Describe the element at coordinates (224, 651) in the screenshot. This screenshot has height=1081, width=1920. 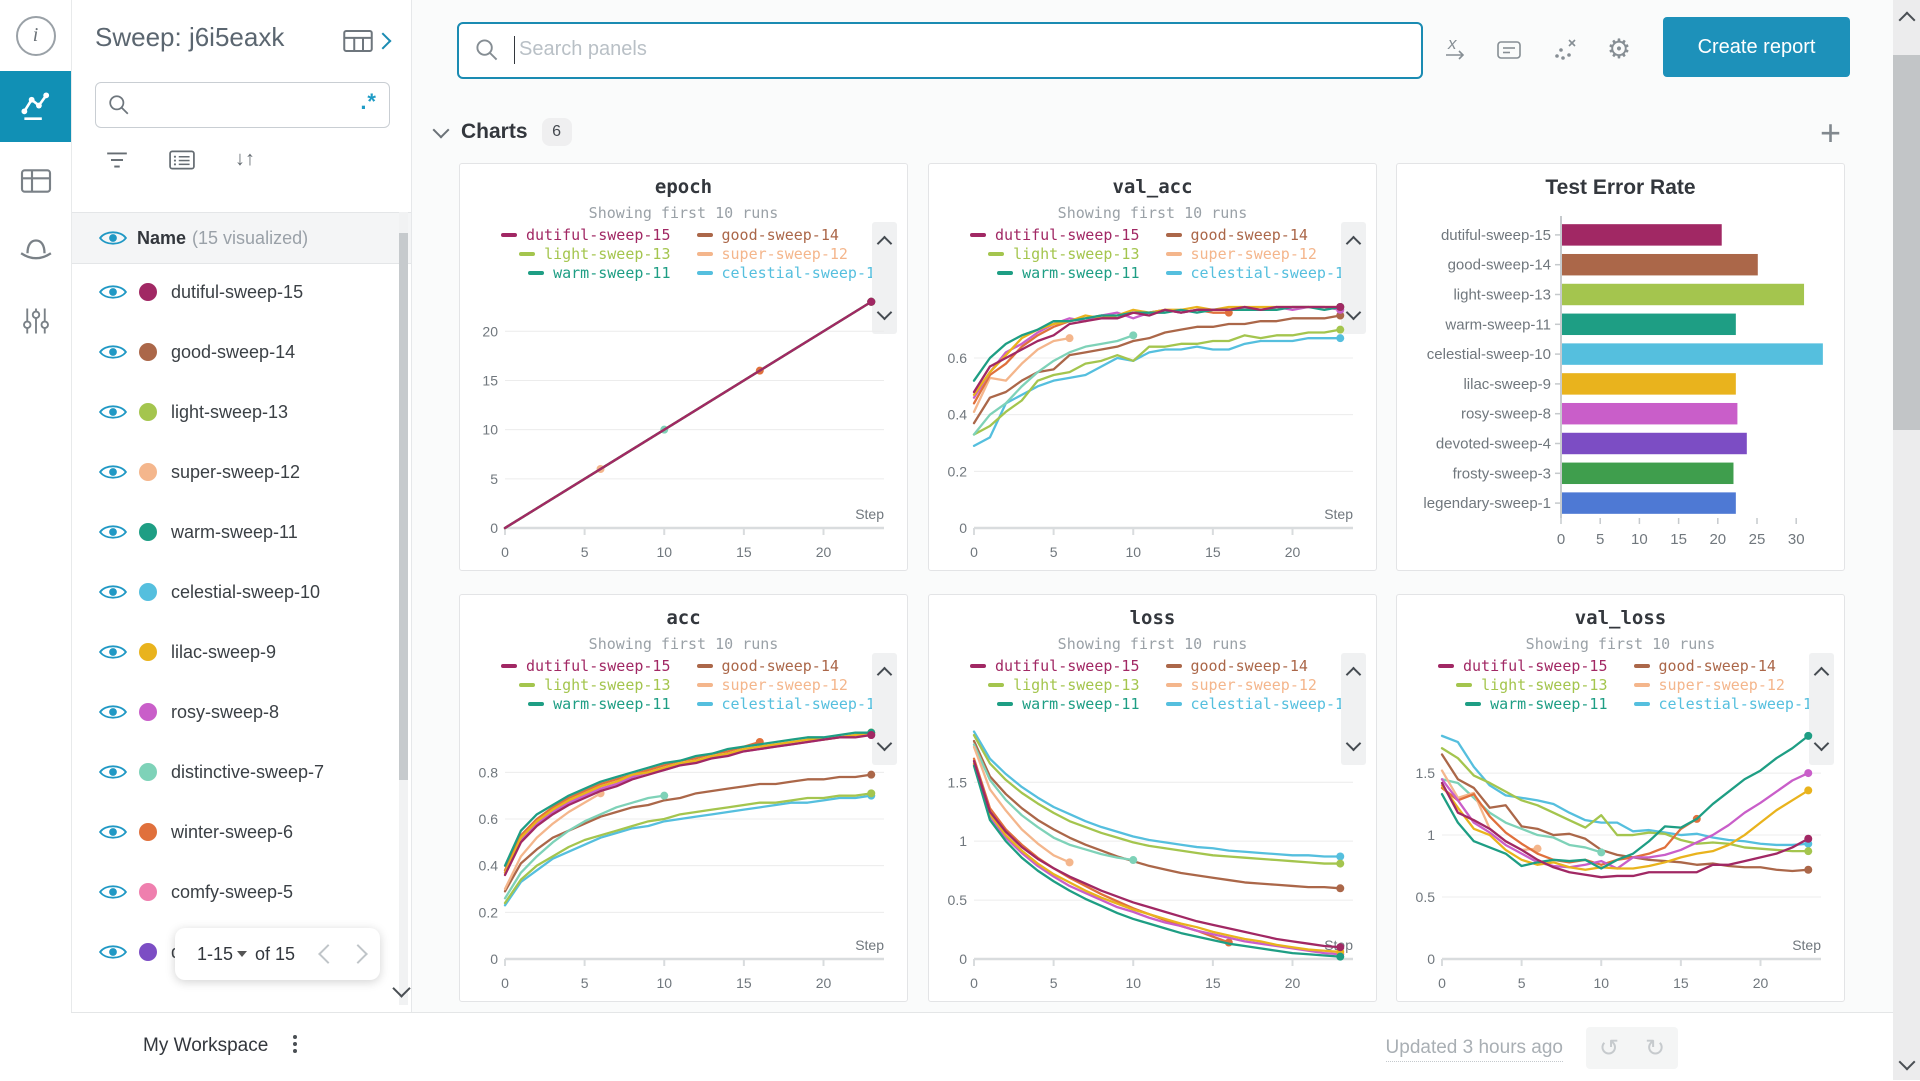
I see `run-label: lilac-sweep-9` at that location.